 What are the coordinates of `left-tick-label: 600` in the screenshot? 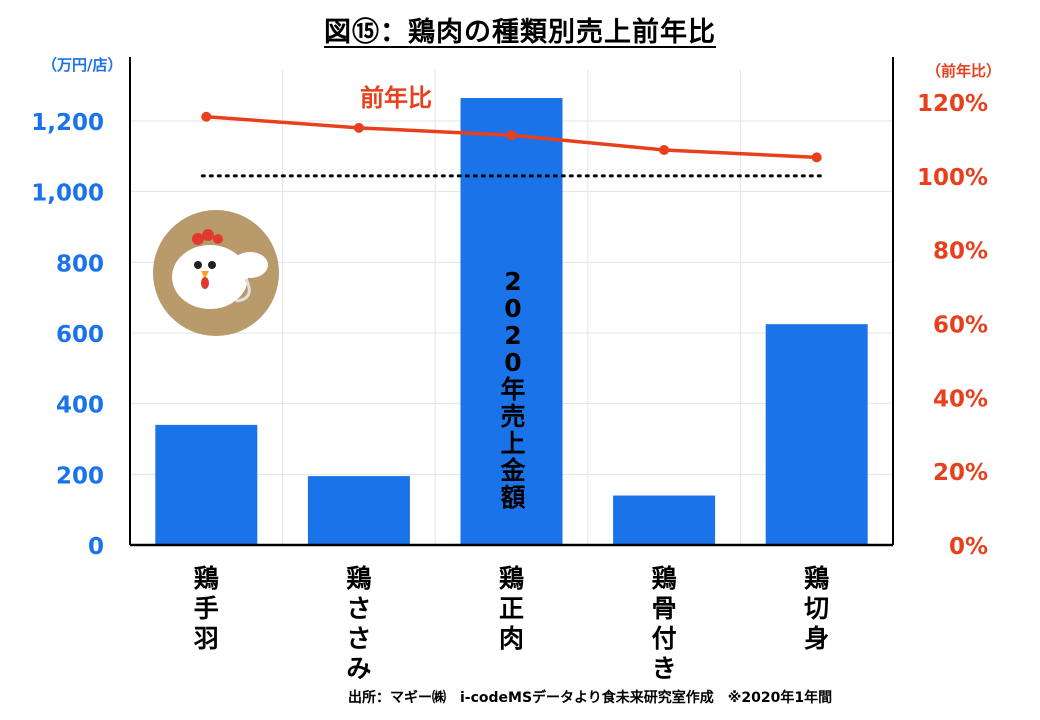 It's located at (80, 335).